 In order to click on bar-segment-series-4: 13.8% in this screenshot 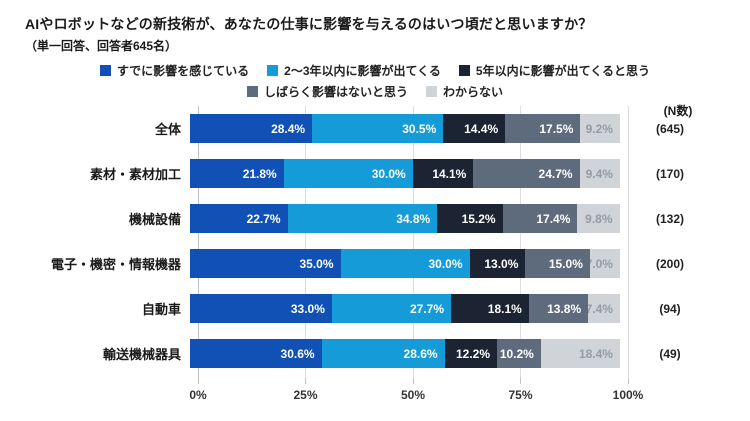, I will do `click(558, 308)`.